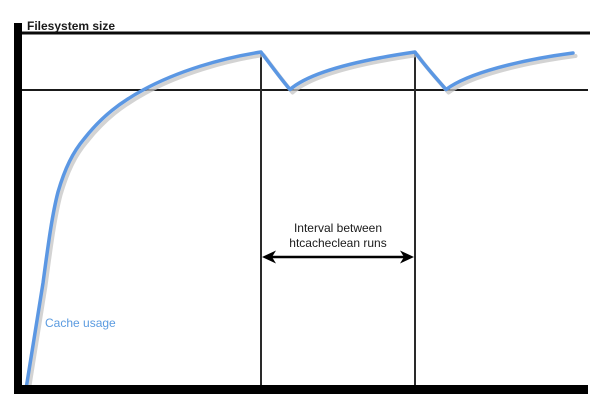 The image size is (600, 406). I want to click on interval-arrow-left-head-icon, so click(269, 257).